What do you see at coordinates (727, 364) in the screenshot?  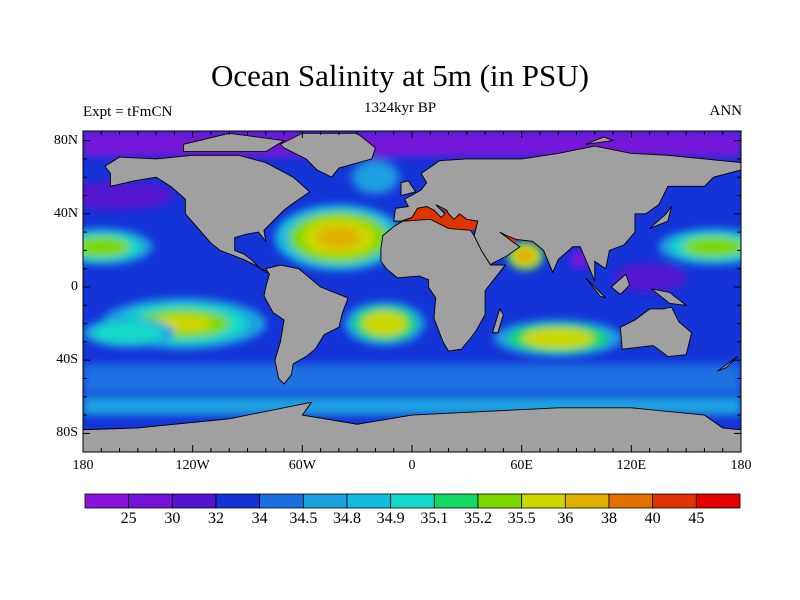 I see `landmass-new-zealand` at bounding box center [727, 364].